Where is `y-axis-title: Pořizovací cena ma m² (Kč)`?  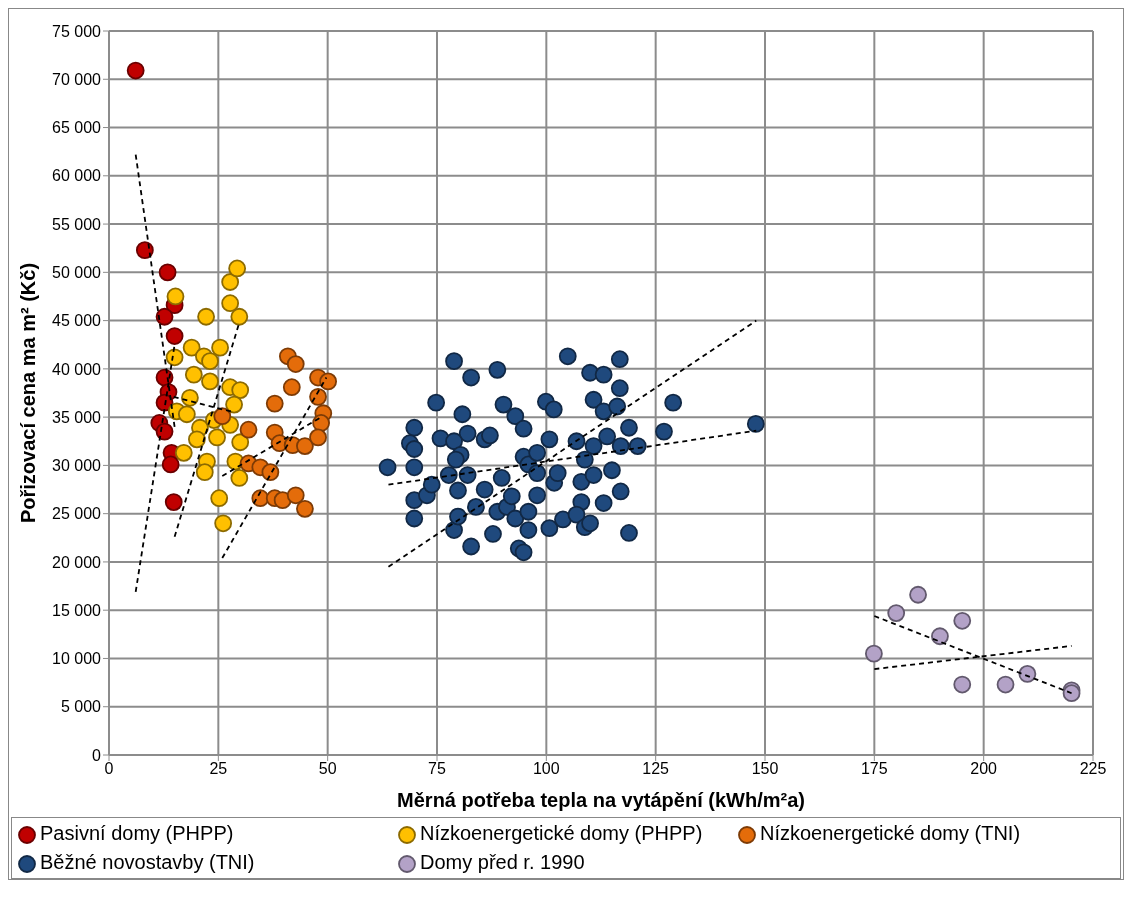
y-axis-title: Pořizovací cena ma m² (Kč) is located at coordinates (28, 393).